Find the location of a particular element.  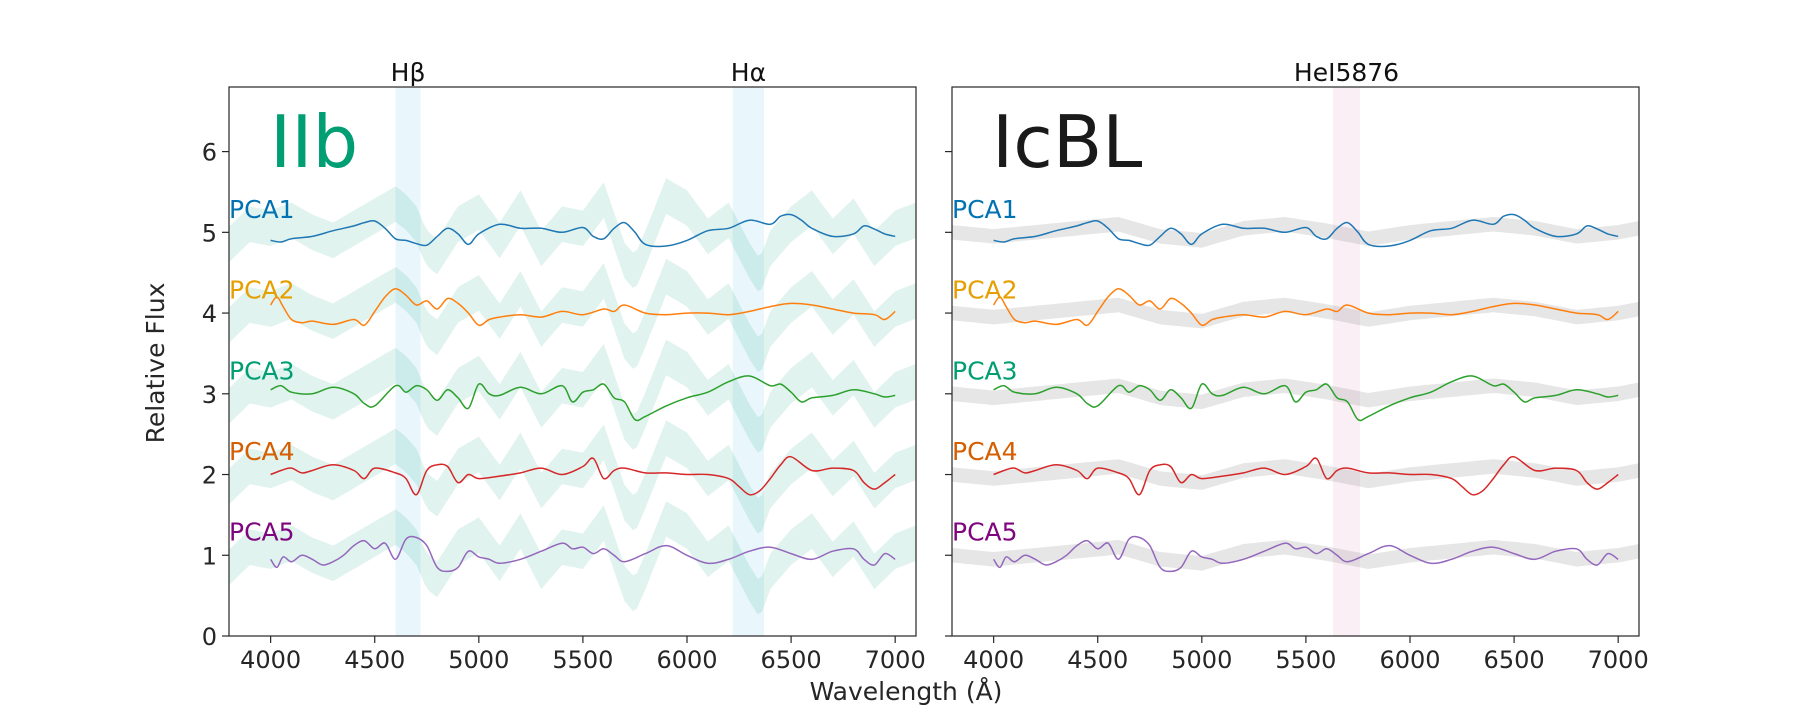

y-tick-label: 0 is located at coordinates (209, 637).